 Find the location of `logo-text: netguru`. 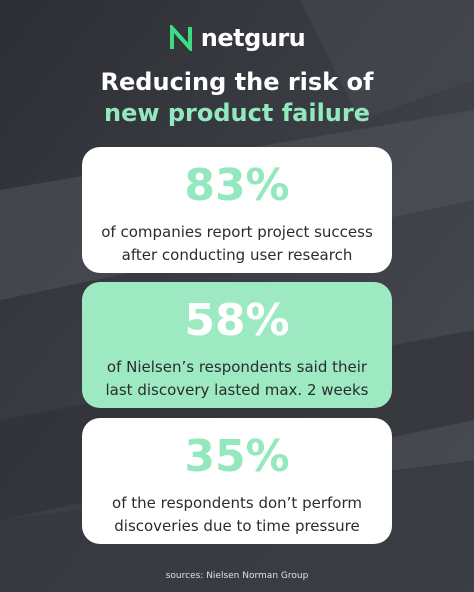

logo-text: netguru is located at coordinates (253, 38).